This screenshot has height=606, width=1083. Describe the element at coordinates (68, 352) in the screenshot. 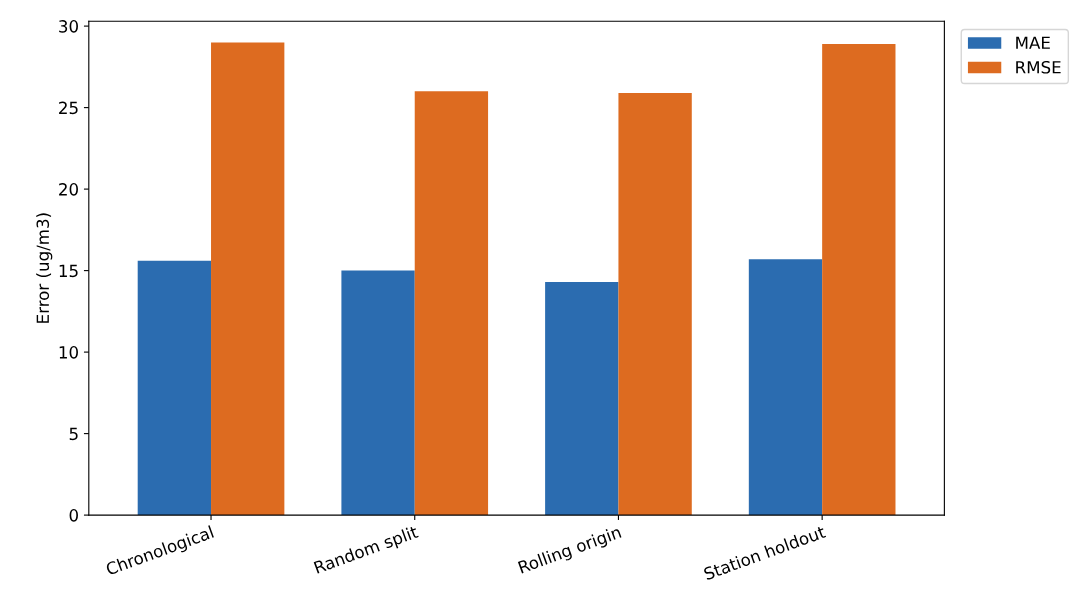

I see `y-tick-label: 10` at that location.